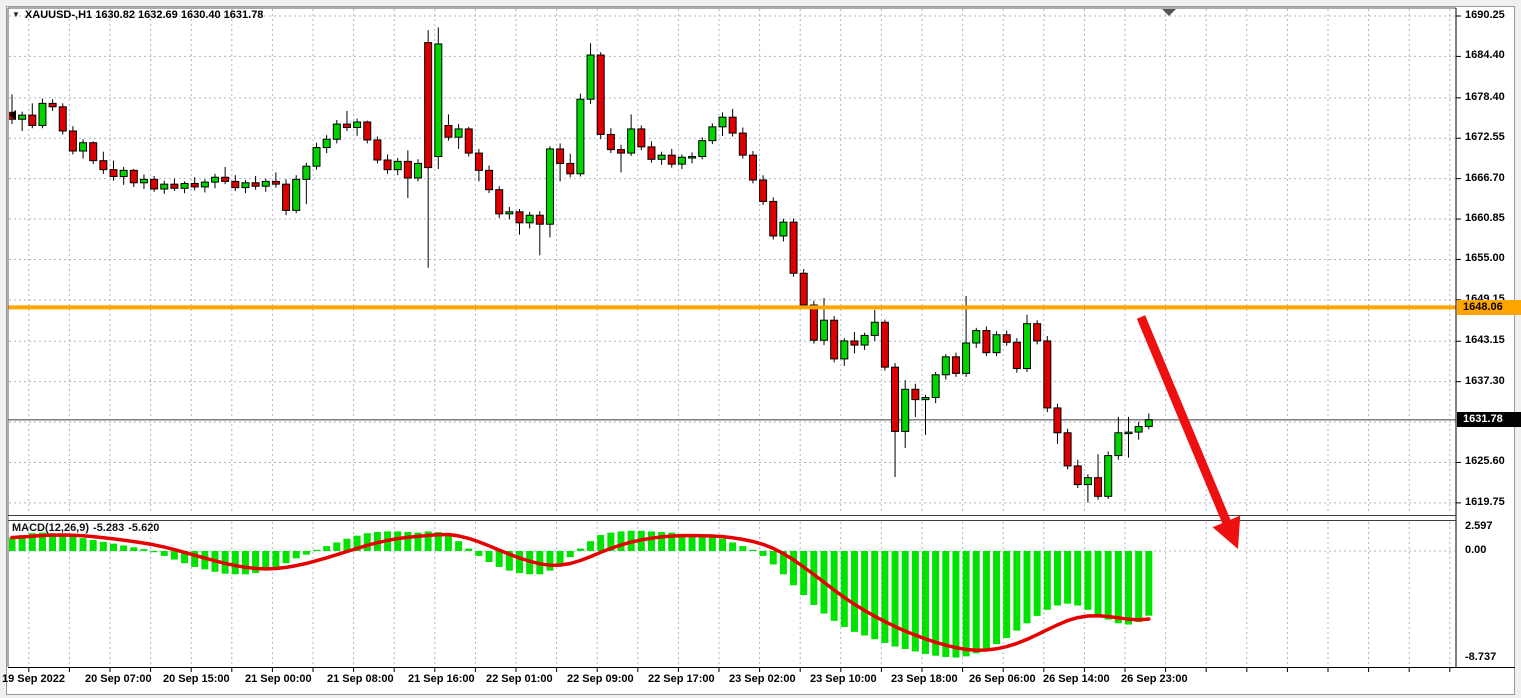 This screenshot has width=1521, height=698. What do you see at coordinates (1485, 380) in the screenshot?
I see `price-tick-label: 1637.30` at bounding box center [1485, 380].